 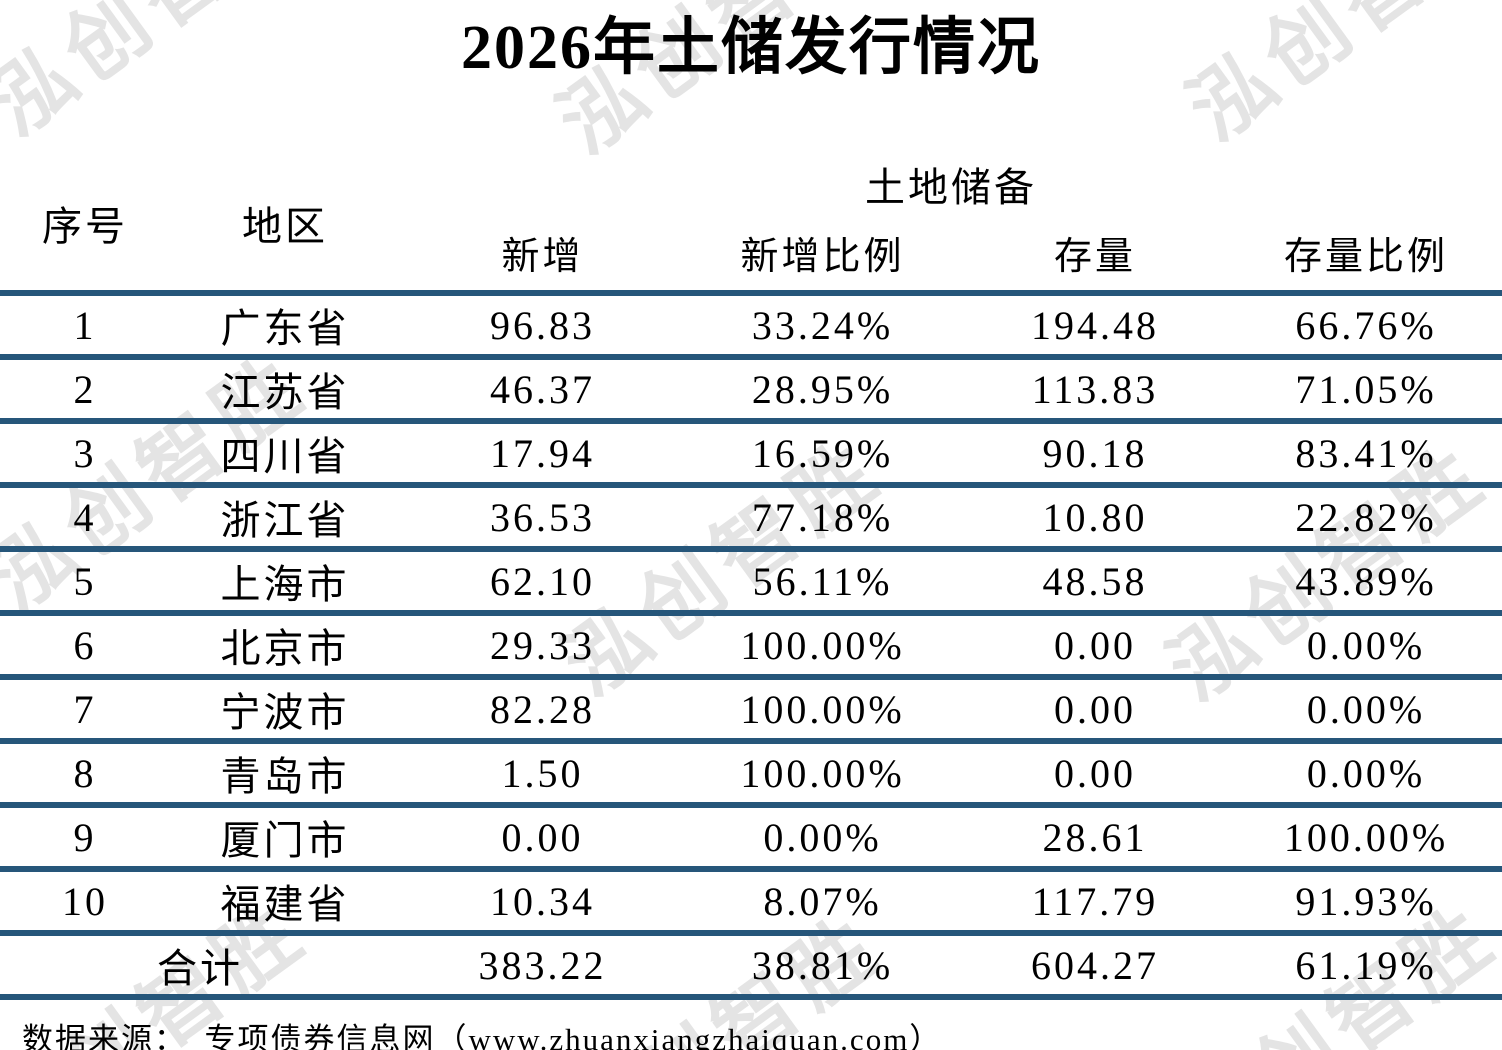 What do you see at coordinates (1366, 390) in the screenshot?
I see `cell-stock-ratio: 71.05%` at bounding box center [1366, 390].